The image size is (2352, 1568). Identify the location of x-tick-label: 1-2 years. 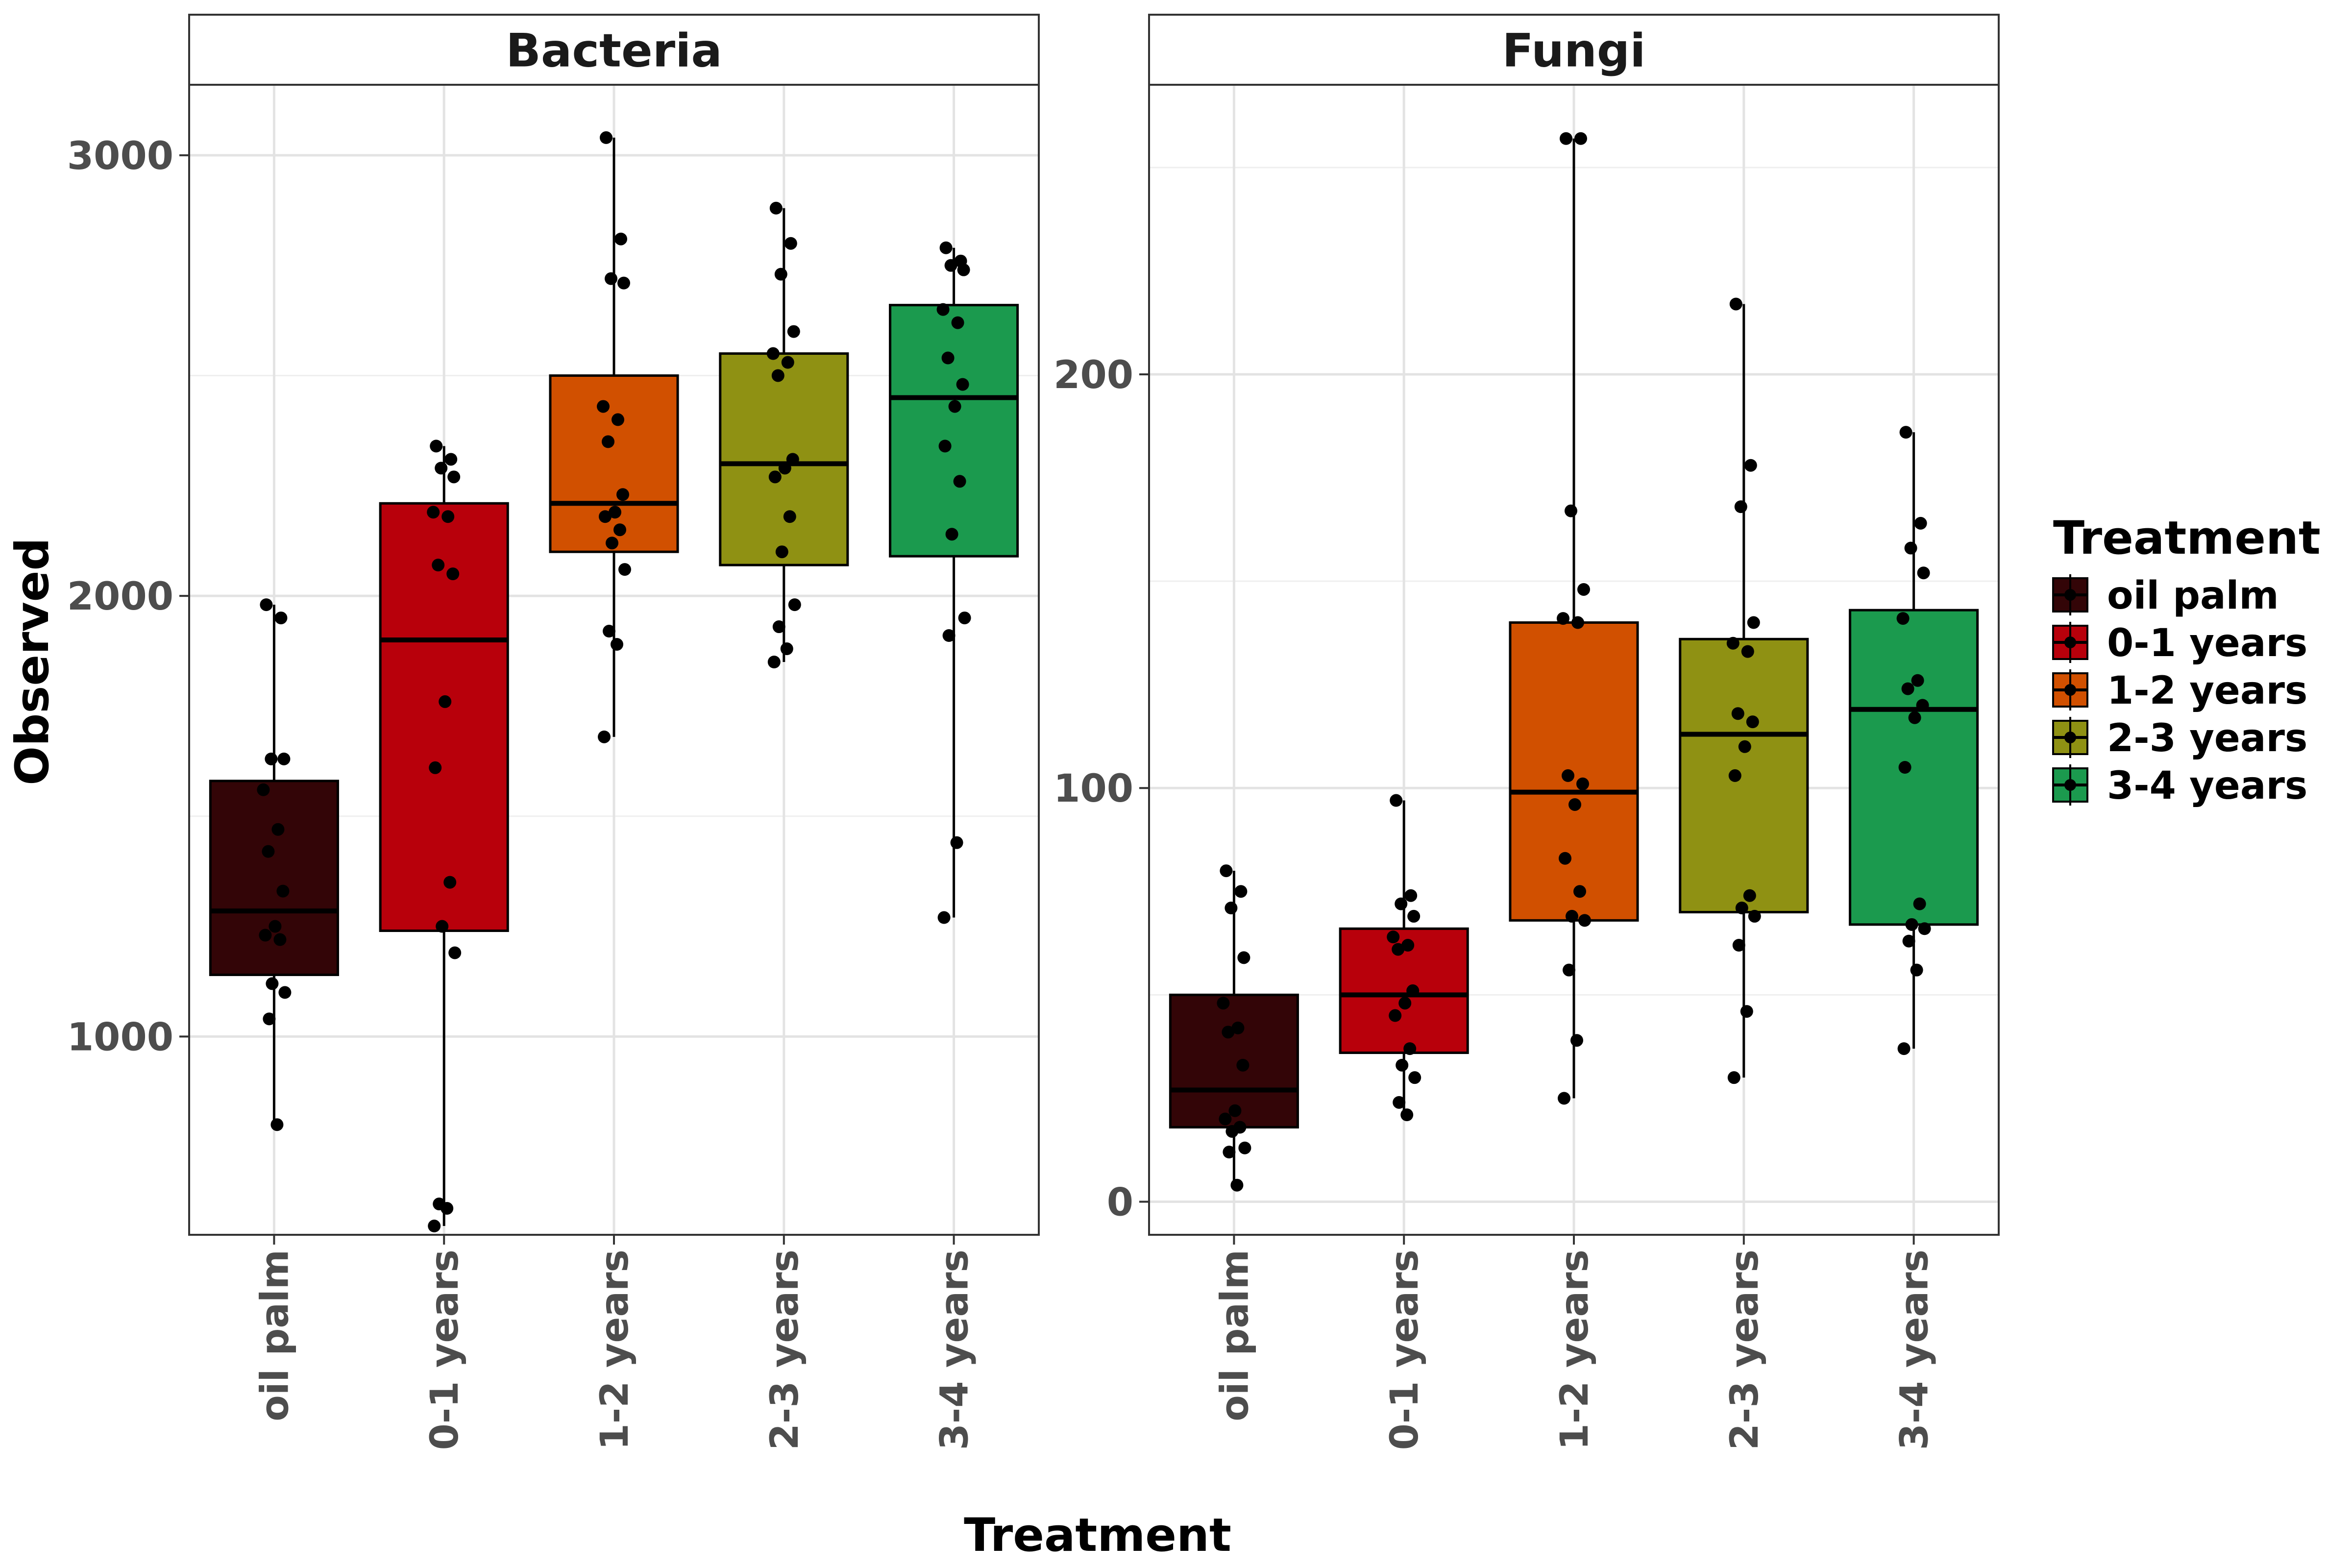
(615, 1350).